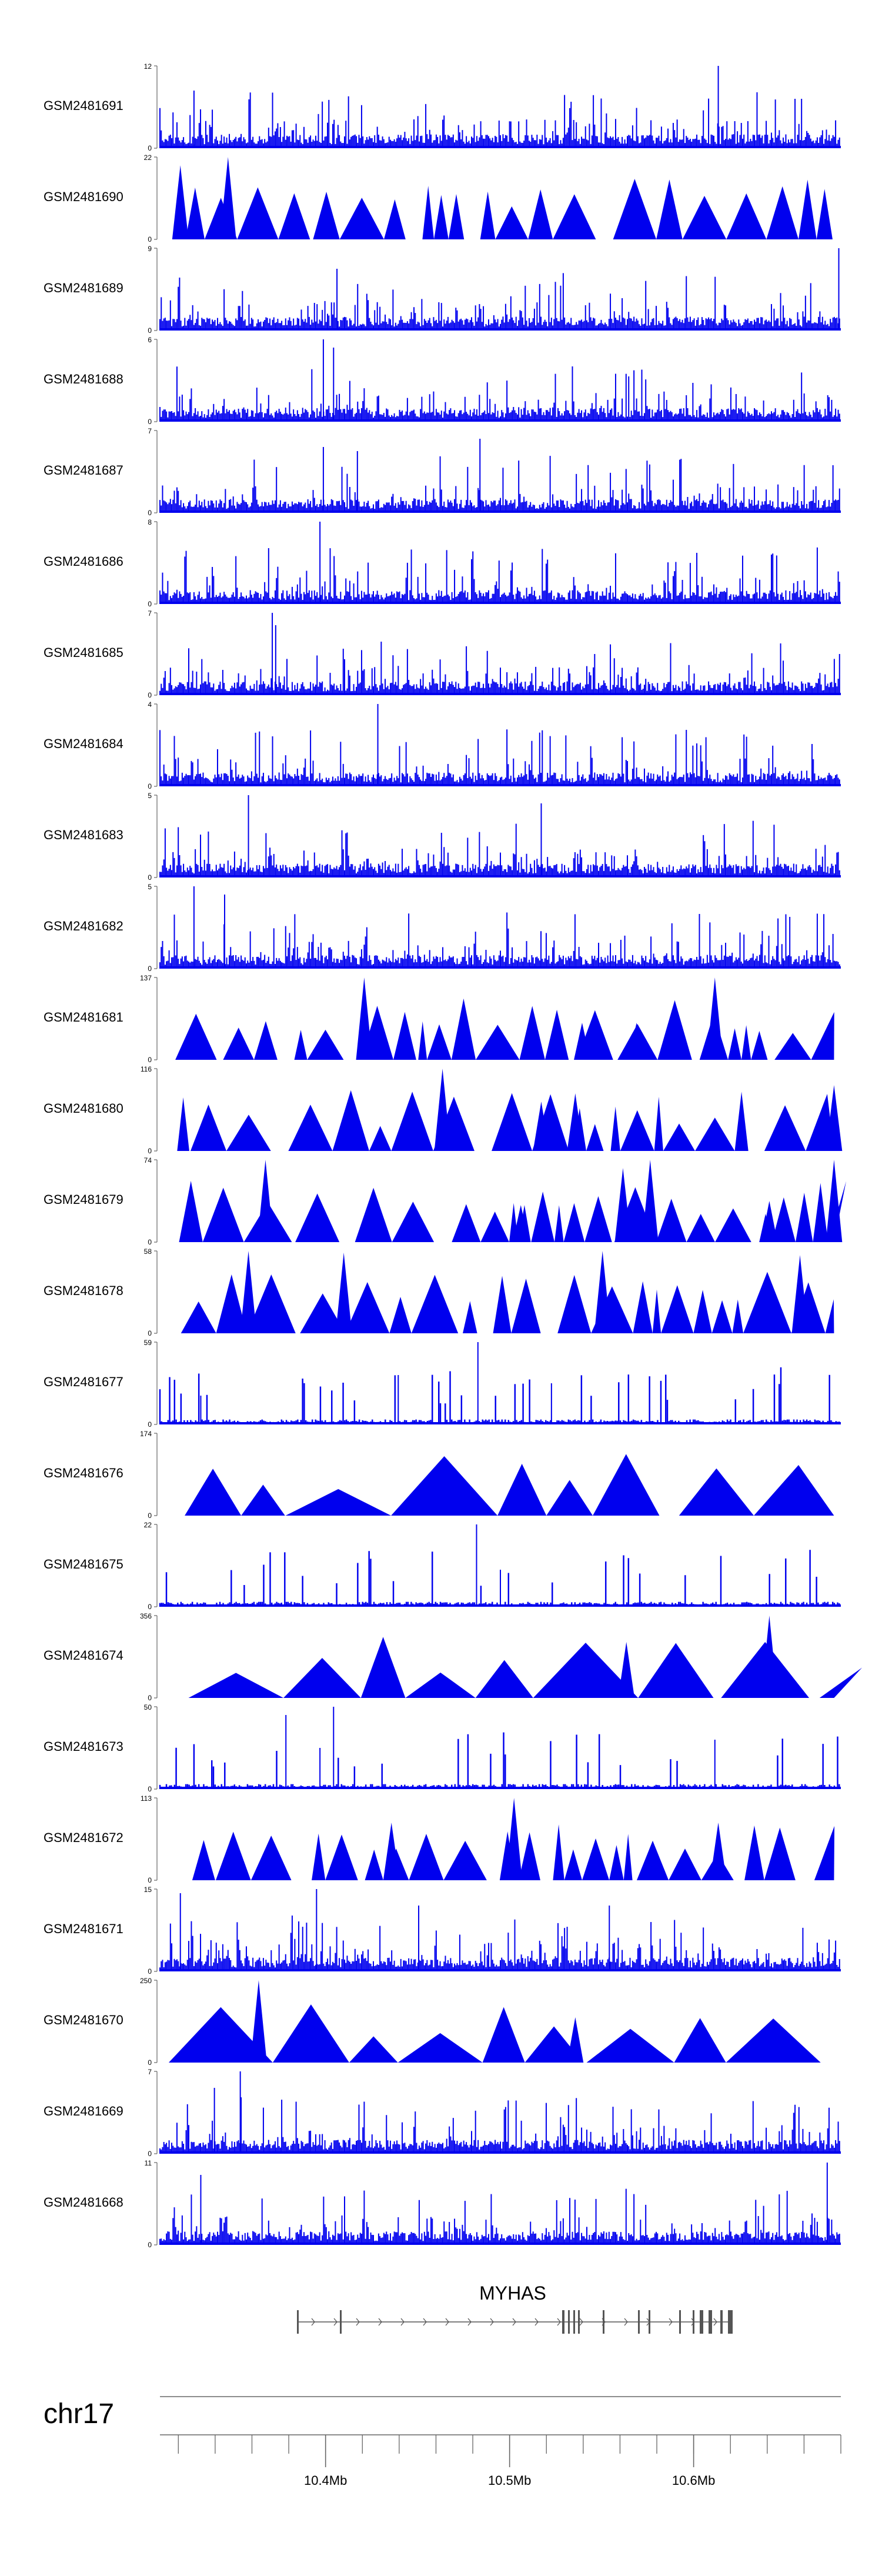 This screenshot has height=2576, width=882. What do you see at coordinates (432, 2022) in the screenshot?
I see `track-GSM2481670: GSM2481670 250 0` at bounding box center [432, 2022].